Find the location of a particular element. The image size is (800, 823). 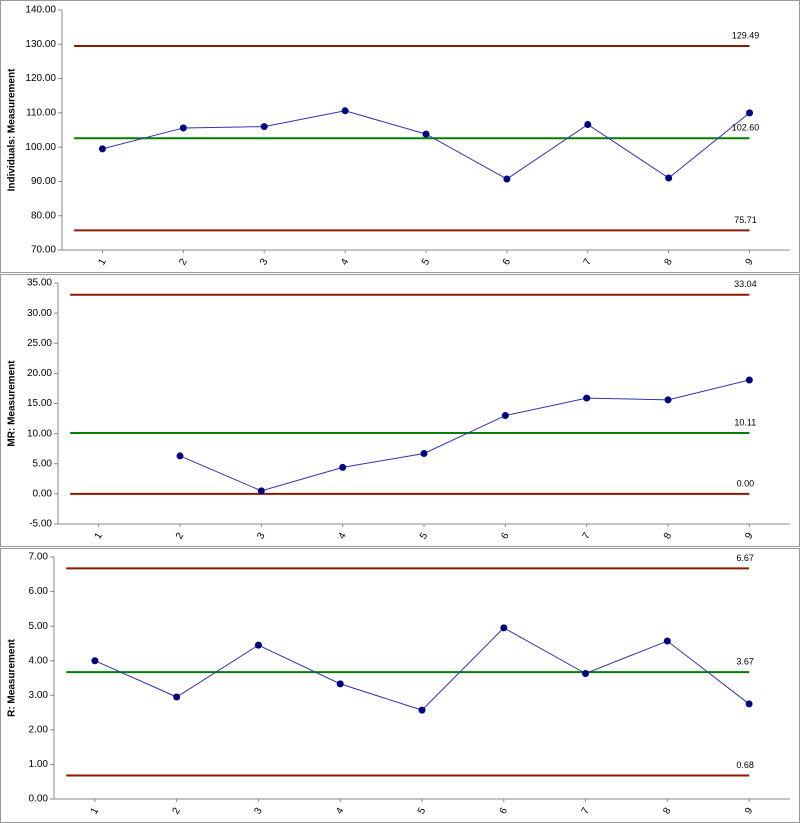

y-tick-label: 130.00 is located at coordinates (40, 44).